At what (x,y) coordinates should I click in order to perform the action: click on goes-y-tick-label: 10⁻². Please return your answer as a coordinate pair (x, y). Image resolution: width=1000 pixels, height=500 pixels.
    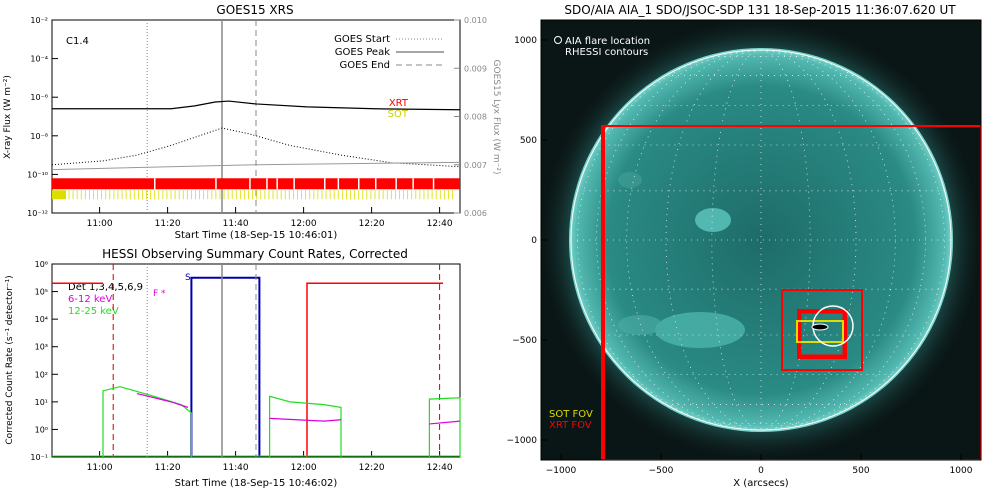
    Looking at the image, I should click on (39, 20).